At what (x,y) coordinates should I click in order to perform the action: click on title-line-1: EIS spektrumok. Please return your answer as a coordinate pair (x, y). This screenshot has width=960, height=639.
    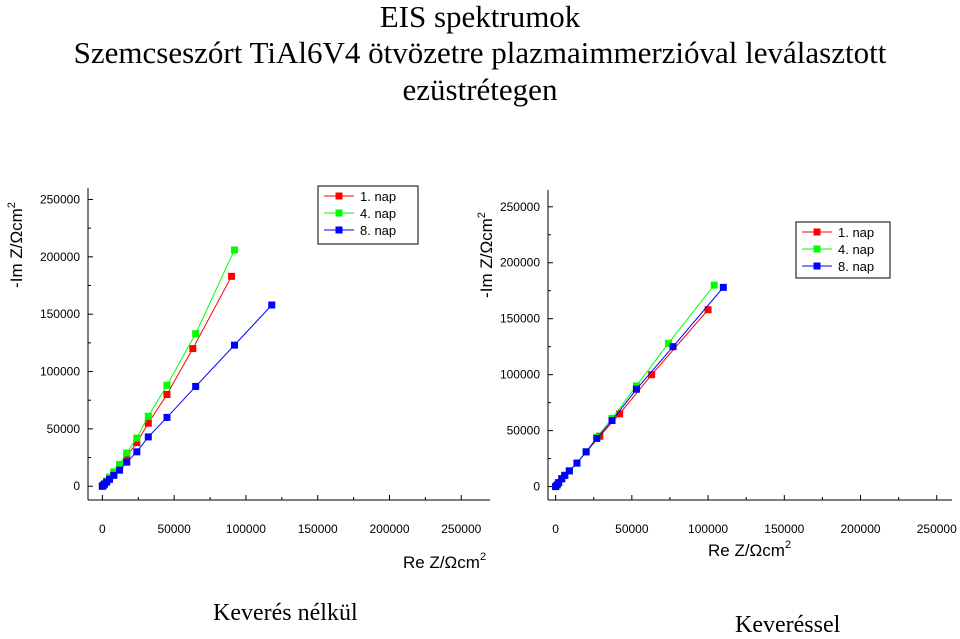
    Looking at the image, I should click on (480, 17).